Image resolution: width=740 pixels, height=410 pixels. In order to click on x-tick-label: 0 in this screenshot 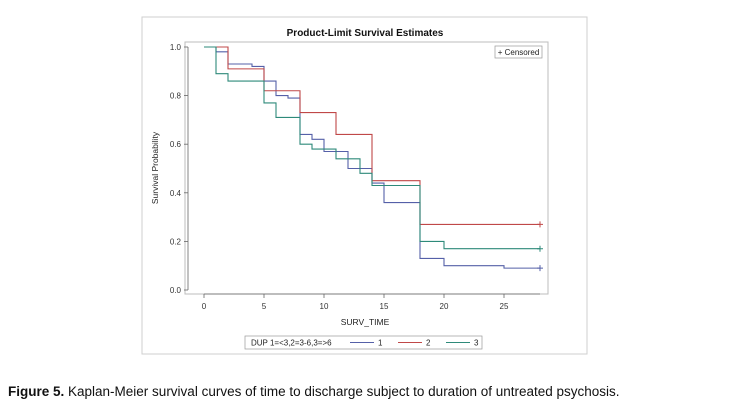, I will do `click(204, 306)`.